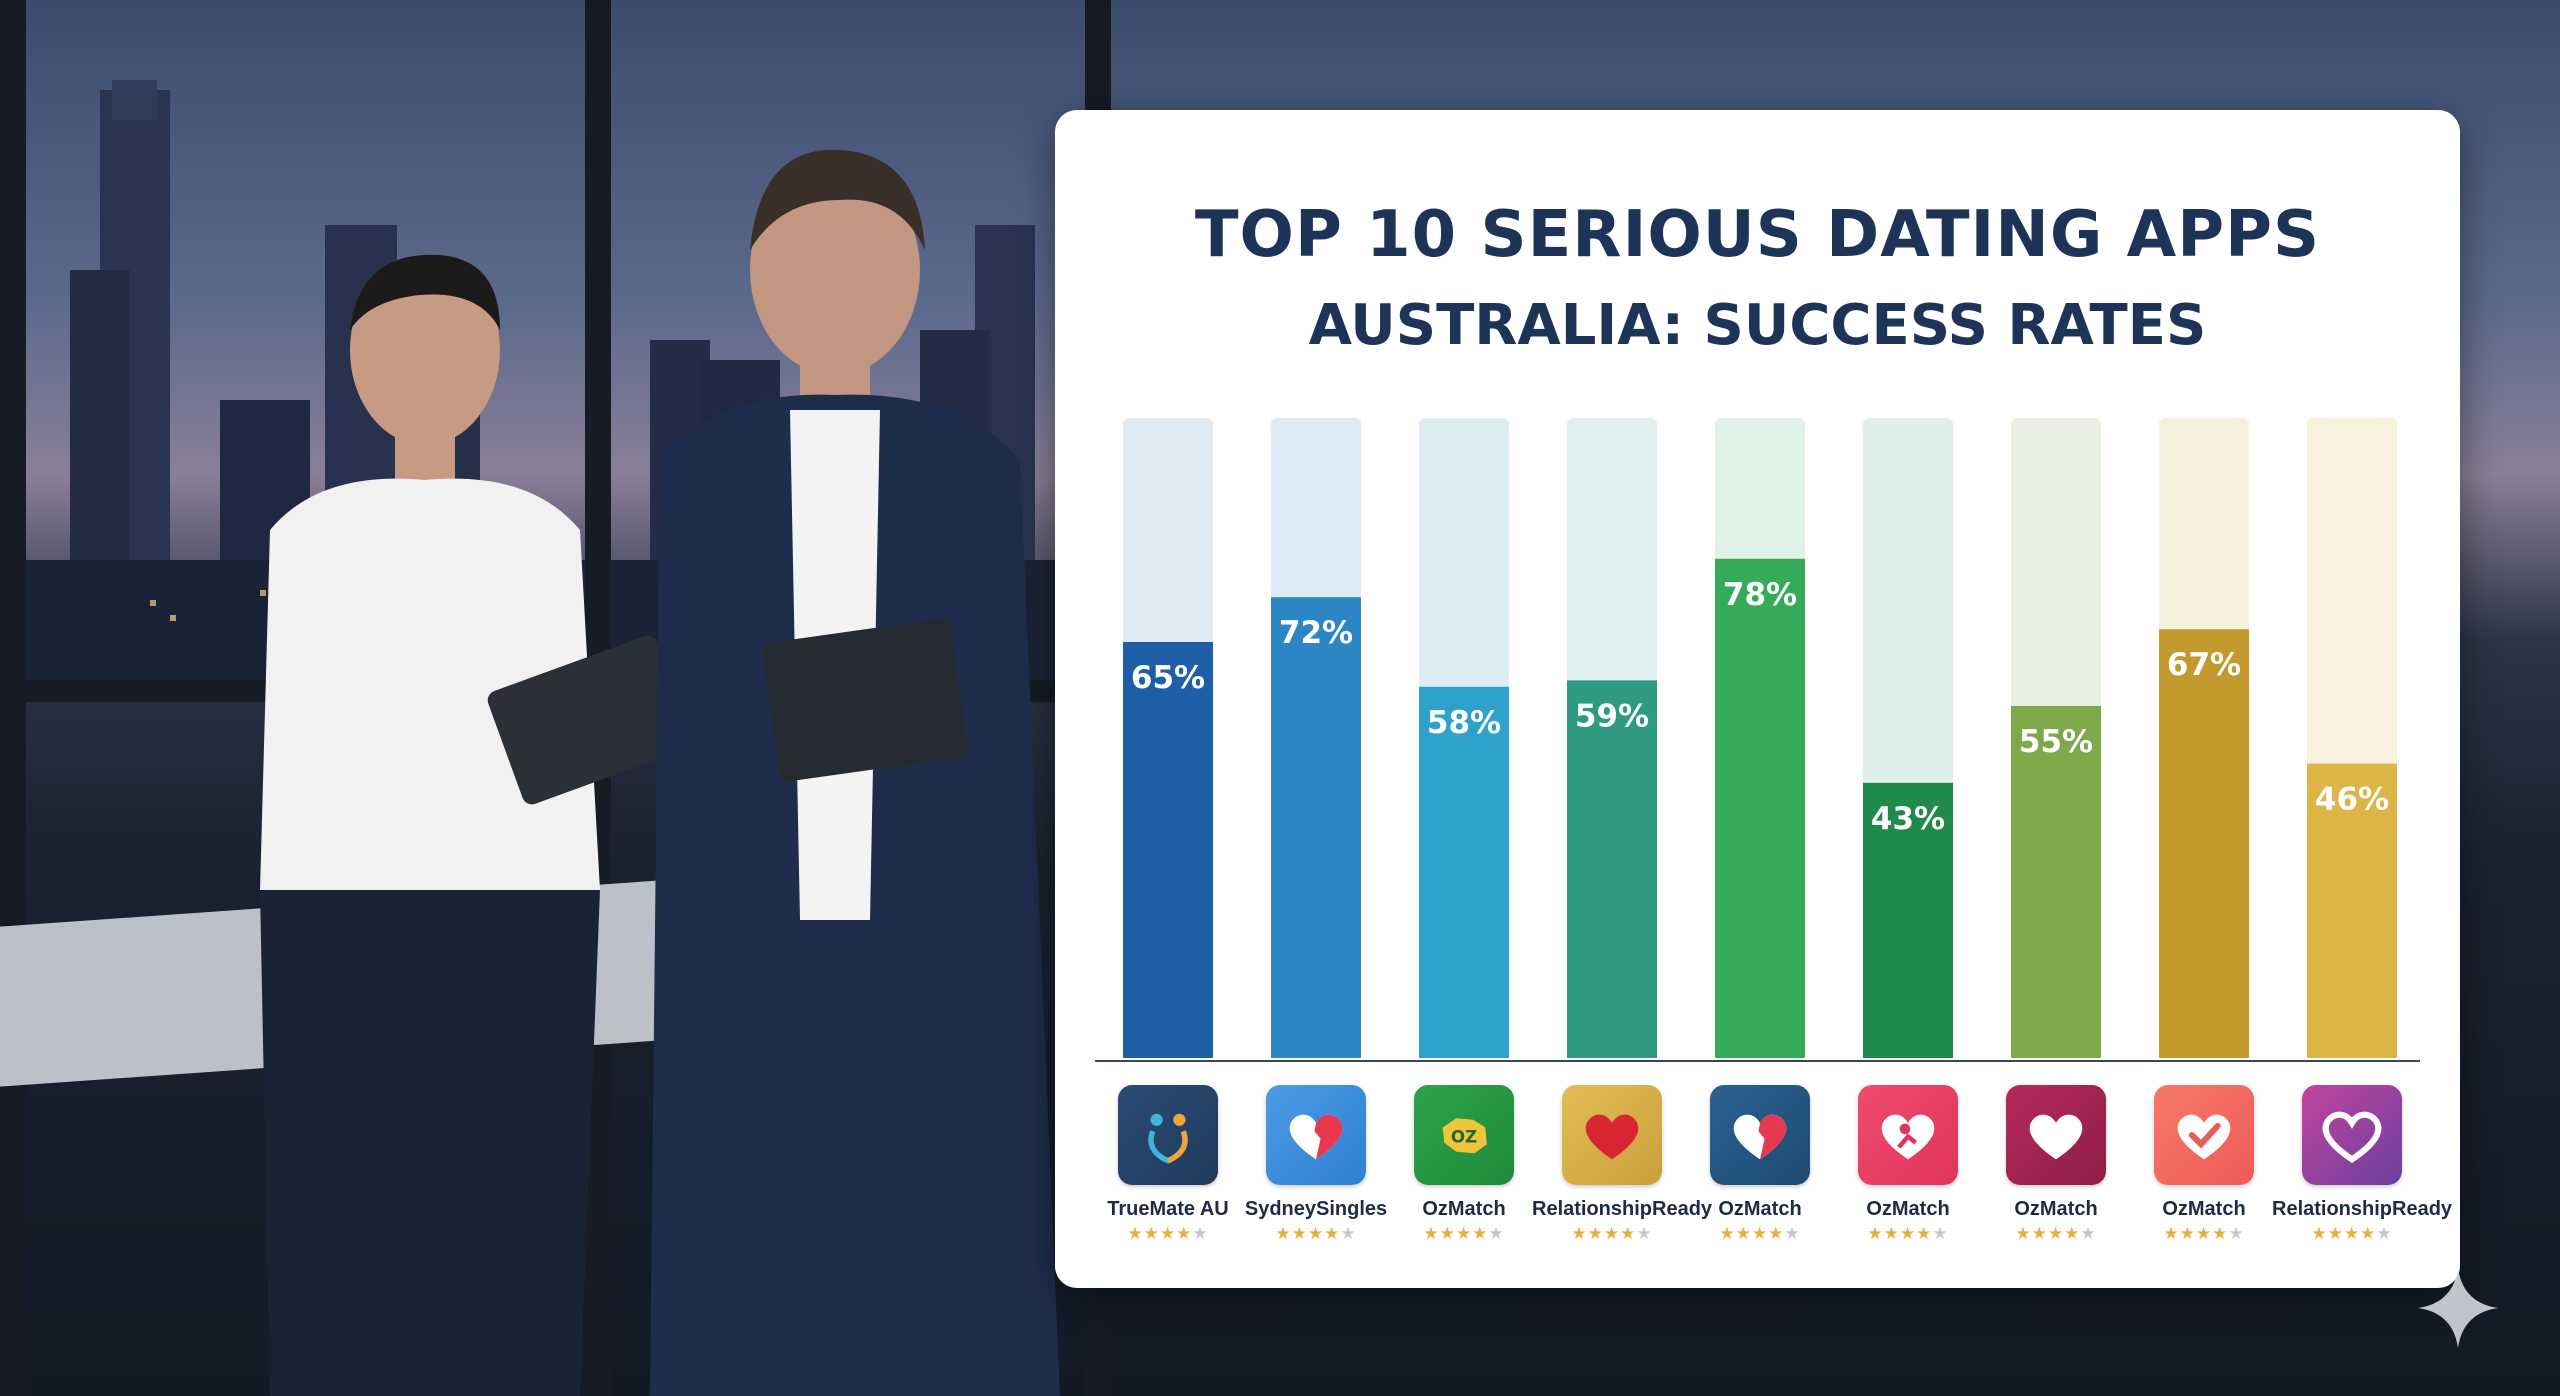 This screenshot has width=2560, height=1396. What do you see at coordinates (1316, 633) in the screenshot?
I see `bar-value-label: 72%` at bounding box center [1316, 633].